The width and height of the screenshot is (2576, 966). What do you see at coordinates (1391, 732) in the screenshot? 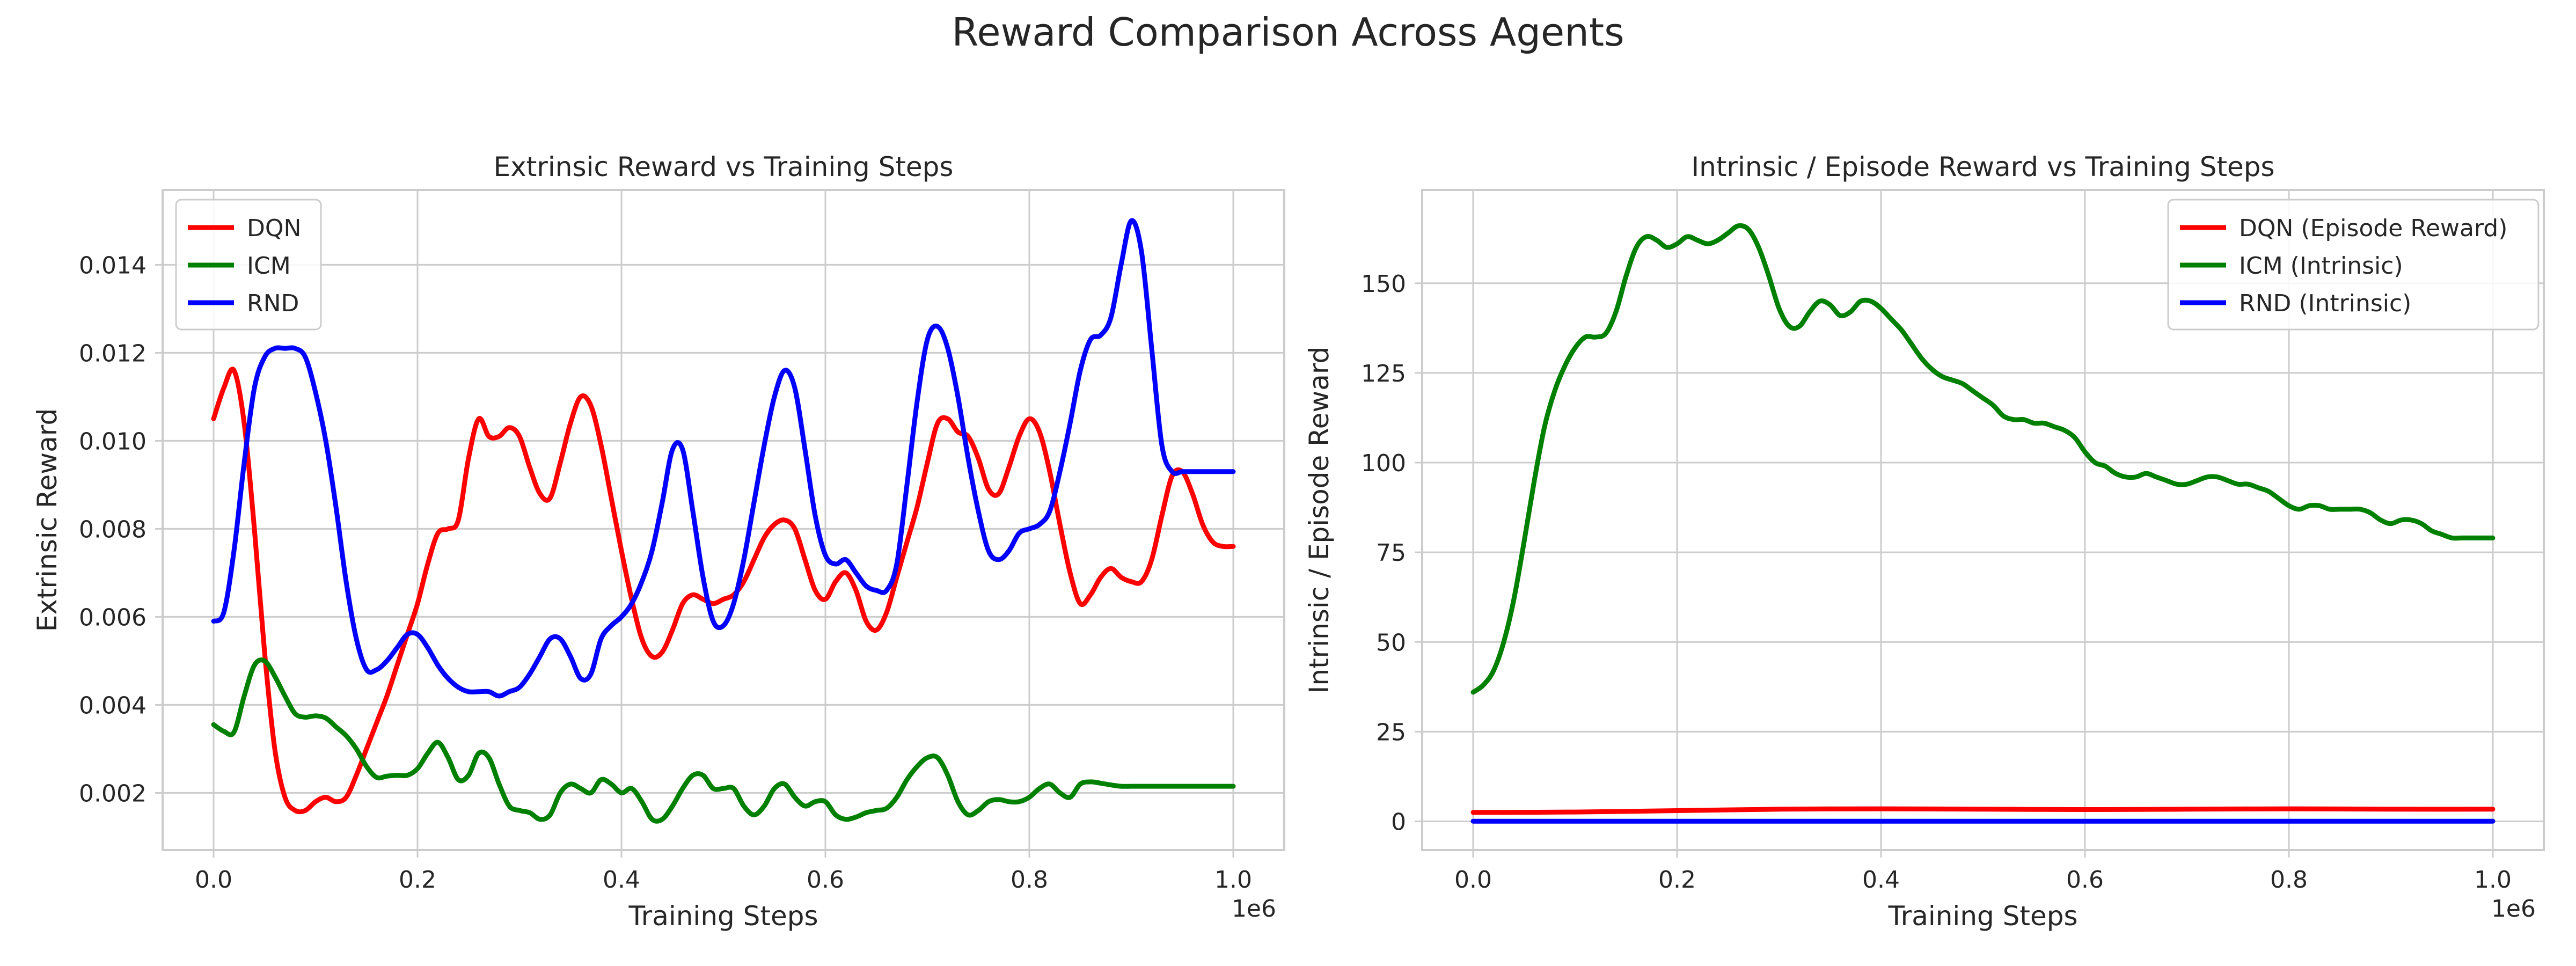
I see `y-tick-label: 25` at bounding box center [1391, 732].